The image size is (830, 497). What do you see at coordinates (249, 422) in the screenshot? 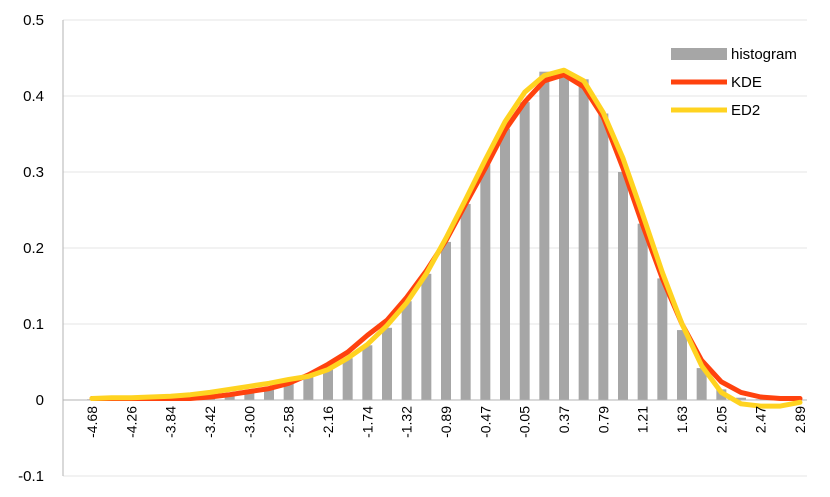
I see `x-tick-label: -3.00` at bounding box center [249, 422].